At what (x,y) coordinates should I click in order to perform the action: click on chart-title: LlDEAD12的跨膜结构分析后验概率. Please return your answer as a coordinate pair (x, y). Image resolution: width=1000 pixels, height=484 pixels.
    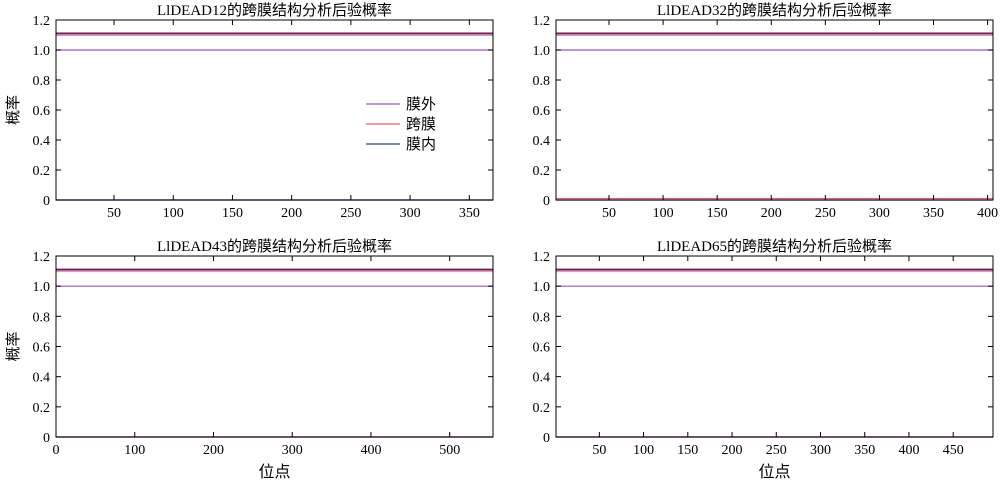
    Looking at the image, I should click on (274, 10).